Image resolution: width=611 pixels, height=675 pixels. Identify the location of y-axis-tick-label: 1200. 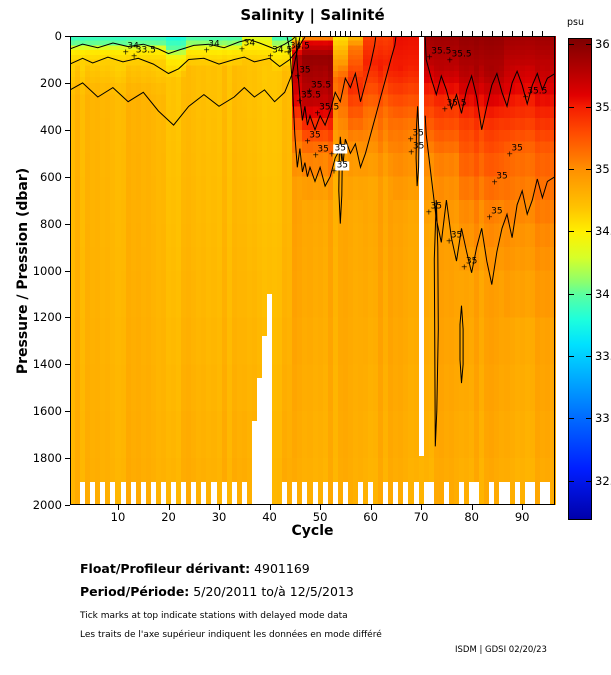
(47, 317).